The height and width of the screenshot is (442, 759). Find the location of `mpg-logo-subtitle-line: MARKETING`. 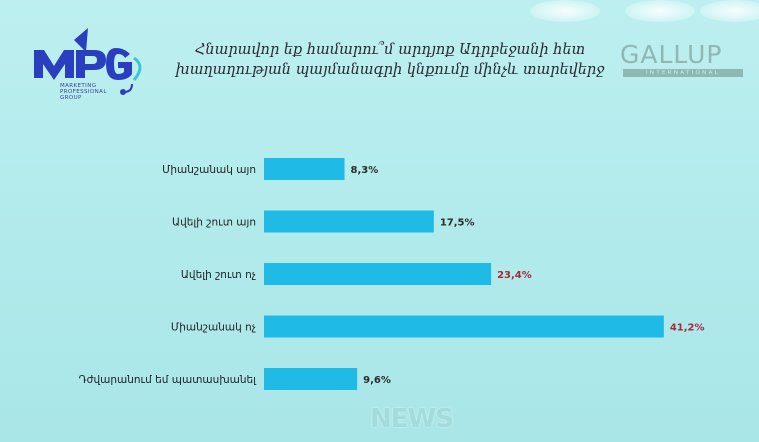

mpg-logo-subtitle-line: MARKETING is located at coordinates (78, 86).